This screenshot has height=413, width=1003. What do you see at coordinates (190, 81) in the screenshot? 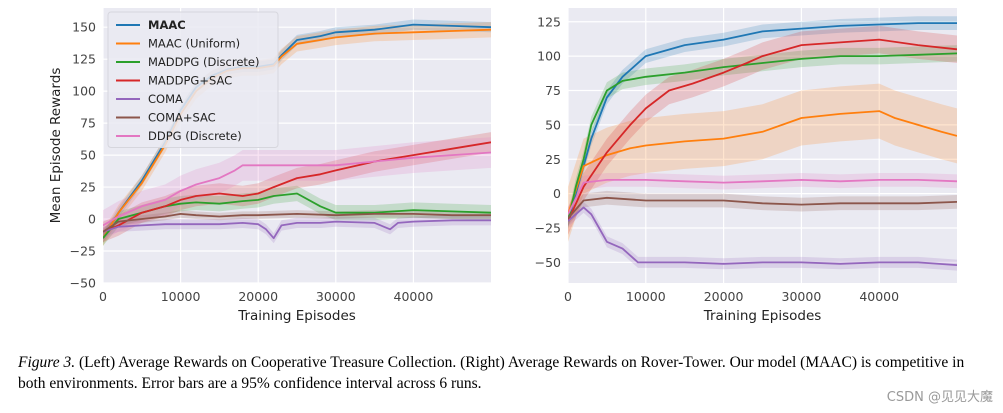
I see `legend-entry: MADDPG+SAC` at bounding box center [190, 81].